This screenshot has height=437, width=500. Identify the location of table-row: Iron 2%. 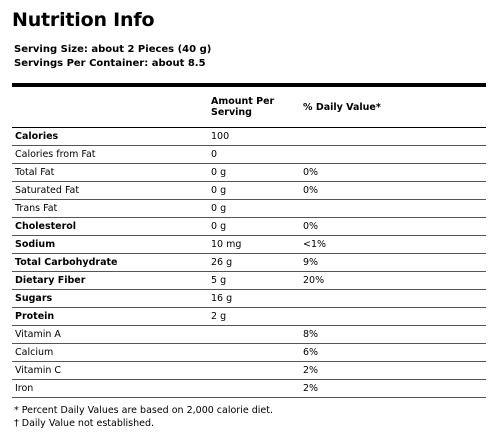
(249, 388).